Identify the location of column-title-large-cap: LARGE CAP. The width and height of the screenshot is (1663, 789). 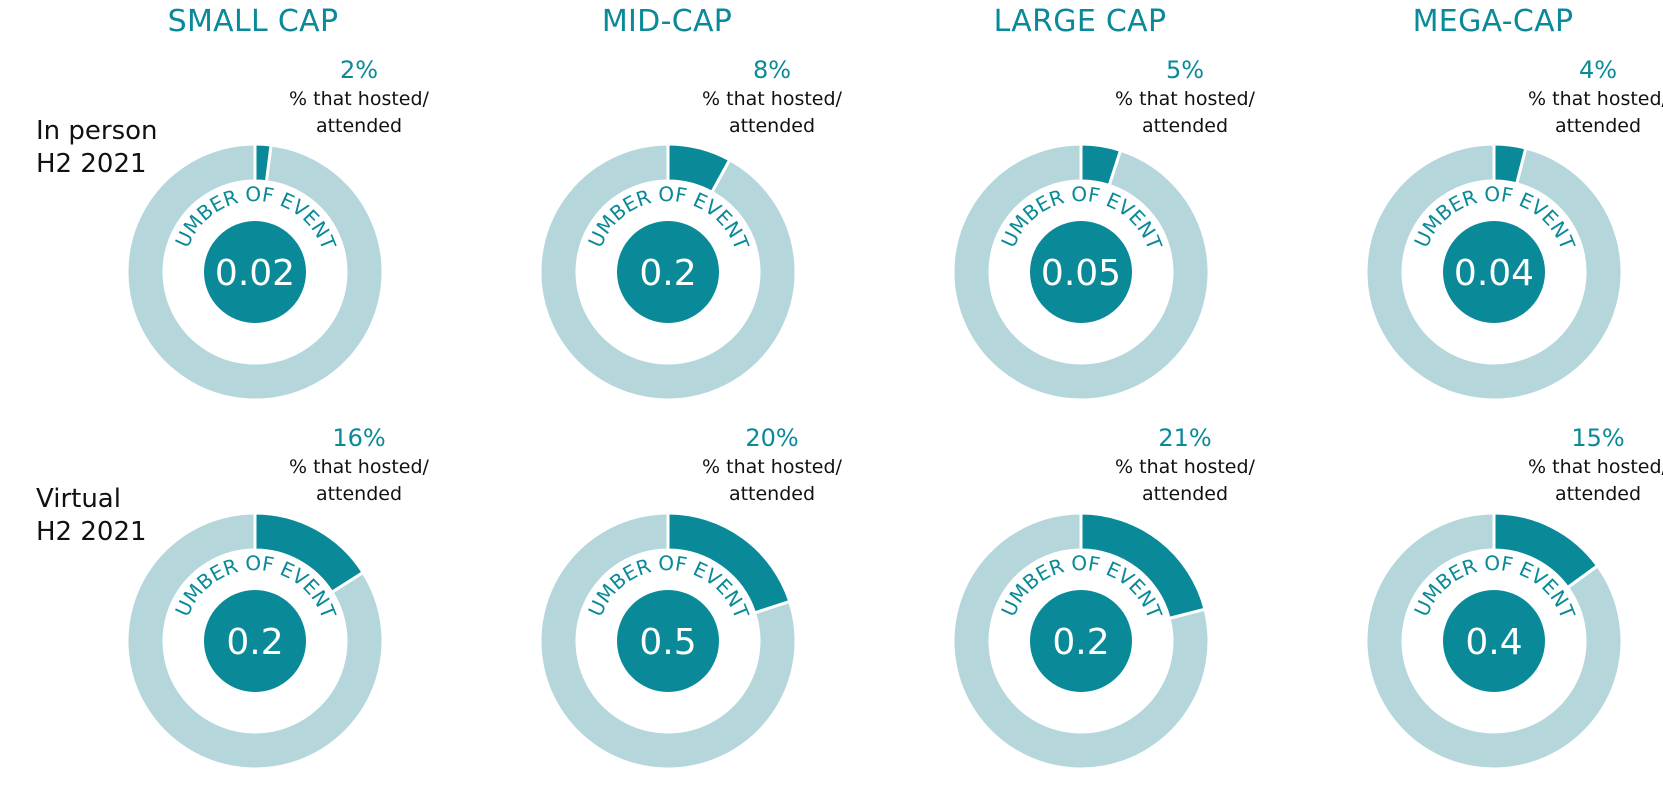
(1080, 21).